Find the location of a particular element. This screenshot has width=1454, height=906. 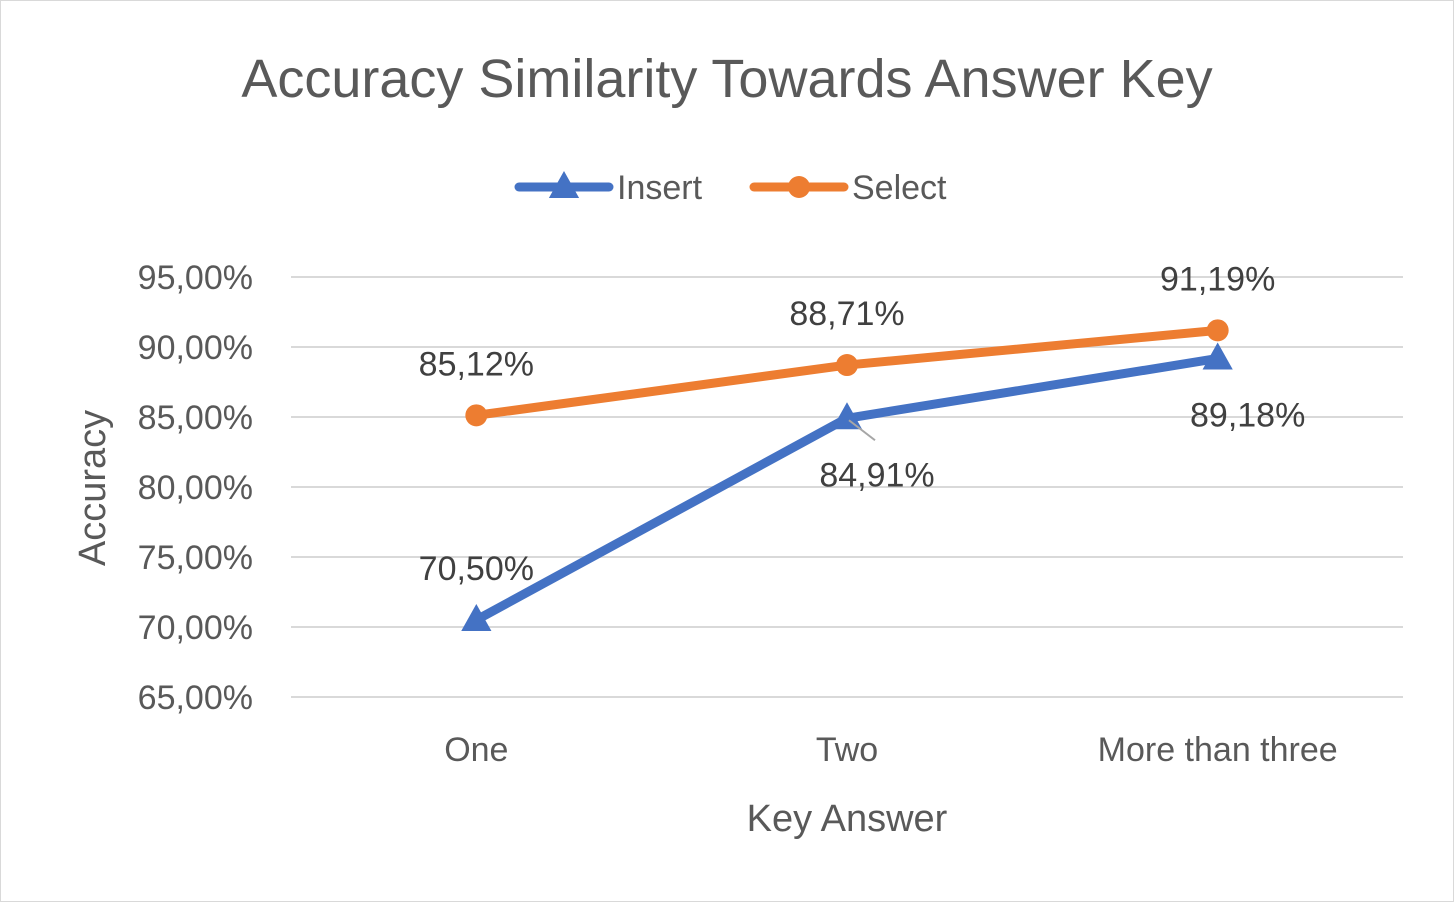

data-label-insert: 89,18% is located at coordinates (1247, 415).